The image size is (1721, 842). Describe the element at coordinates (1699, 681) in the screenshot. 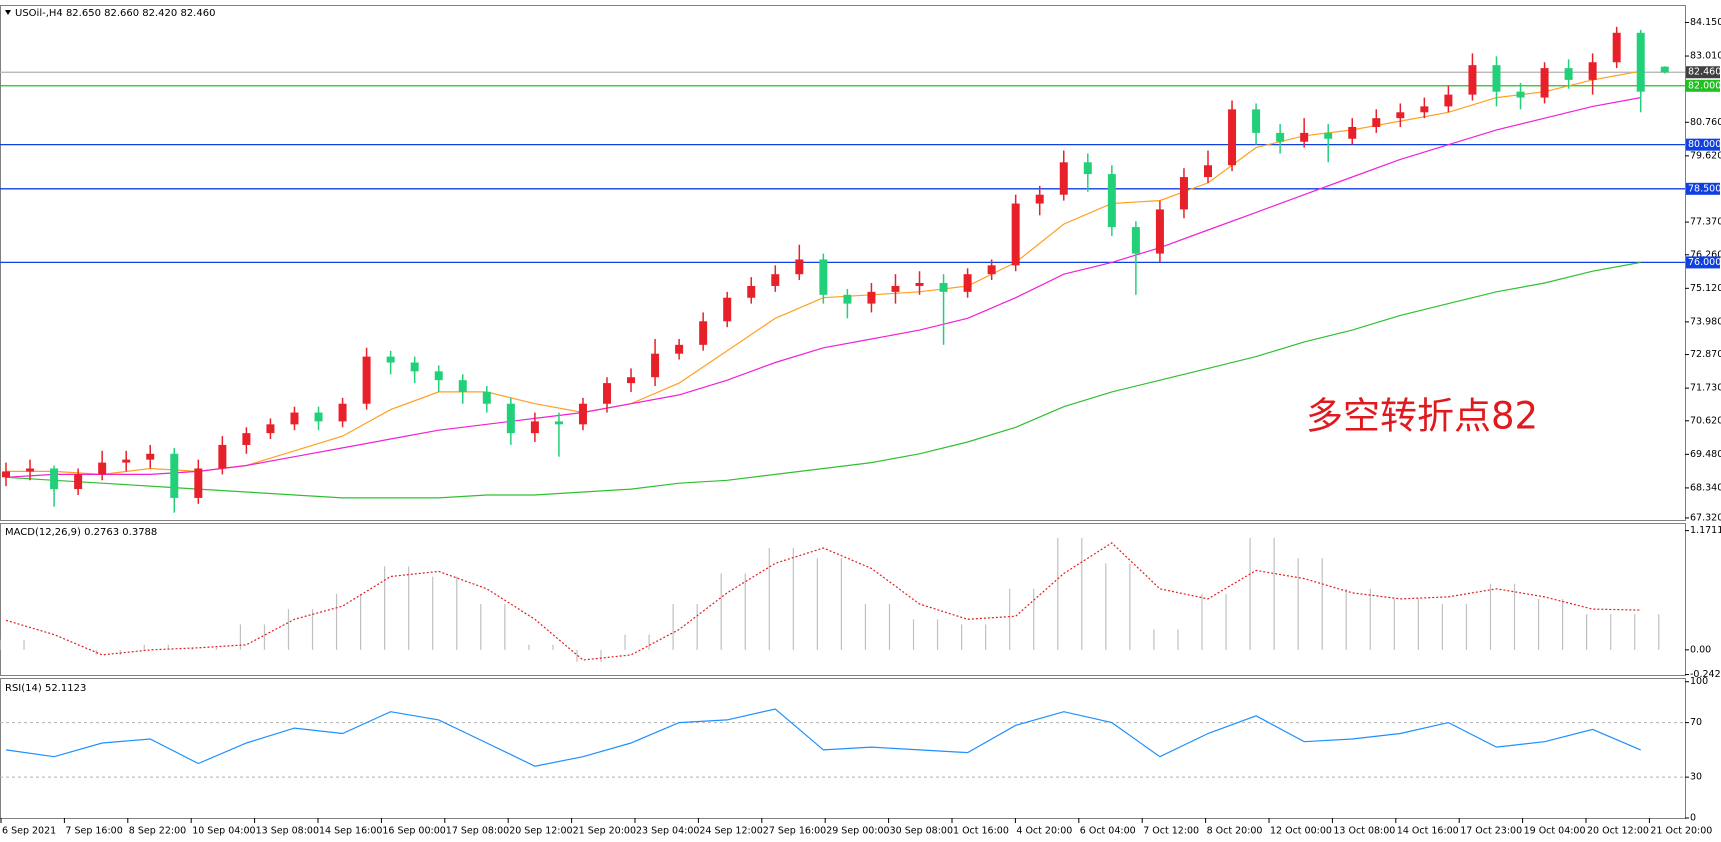

I see `y-tick-label: 100` at that location.